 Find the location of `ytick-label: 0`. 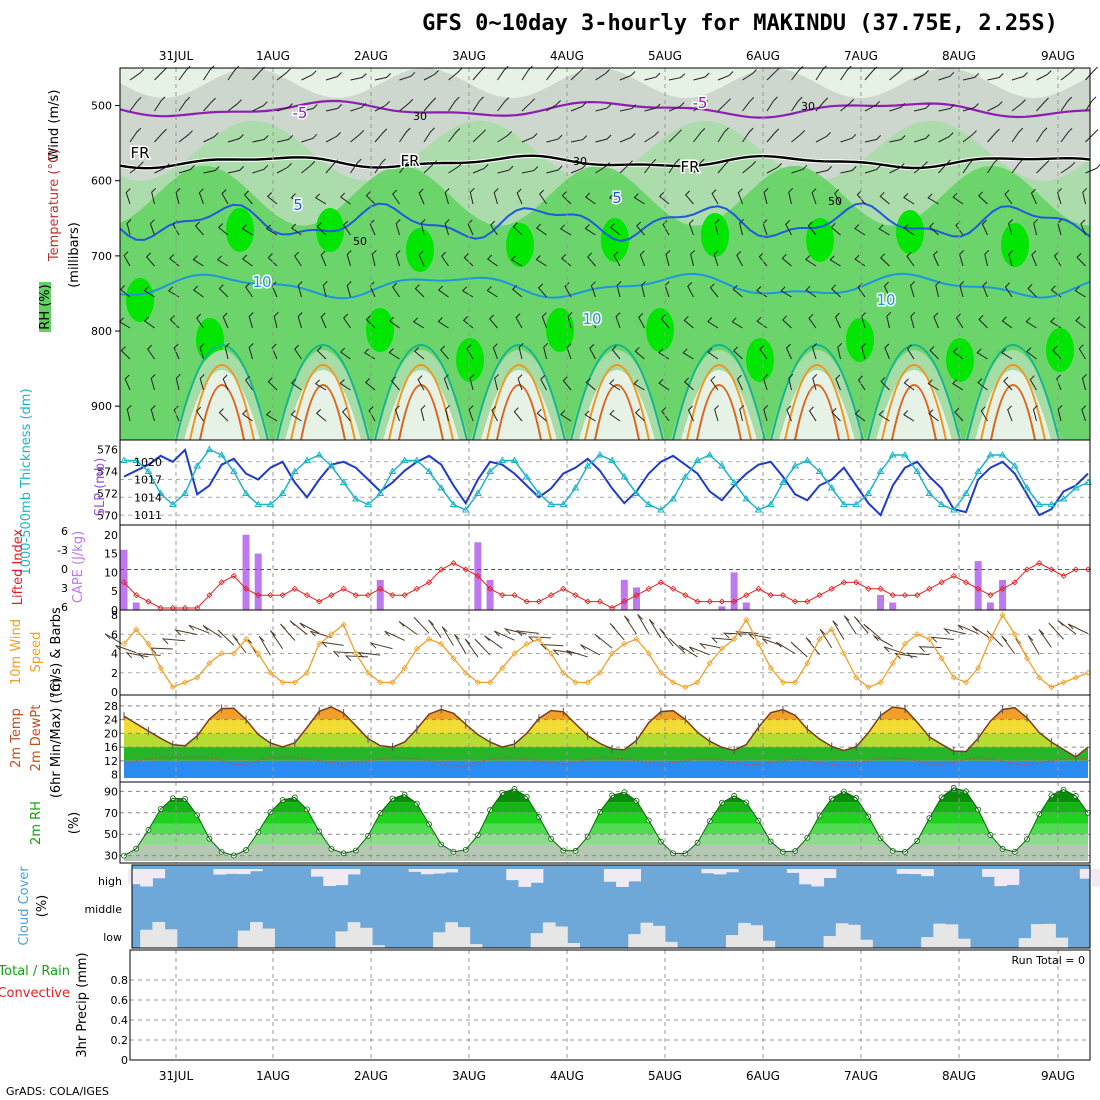

ytick-label: 0 is located at coordinates (124, 1060).